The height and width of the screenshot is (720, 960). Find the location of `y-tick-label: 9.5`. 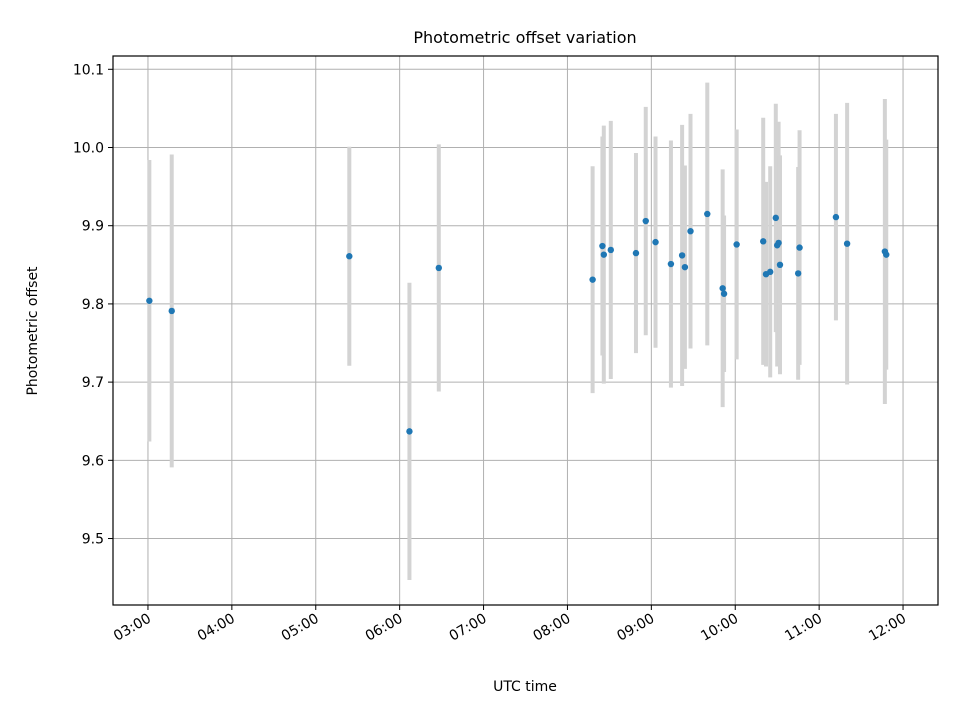

y-tick-label: 9.5 is located at coordinates (93, 540).